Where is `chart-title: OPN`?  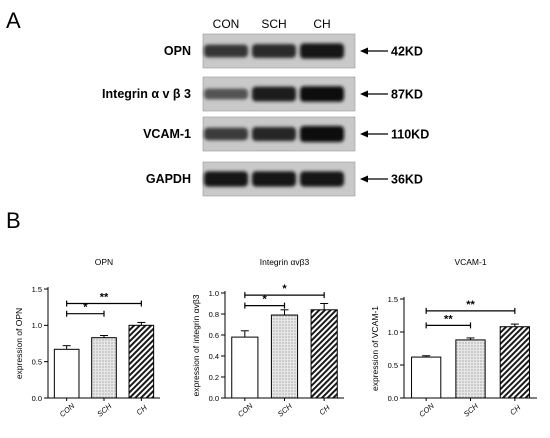 chart-title: OPN is located at coordinates (104, 262).